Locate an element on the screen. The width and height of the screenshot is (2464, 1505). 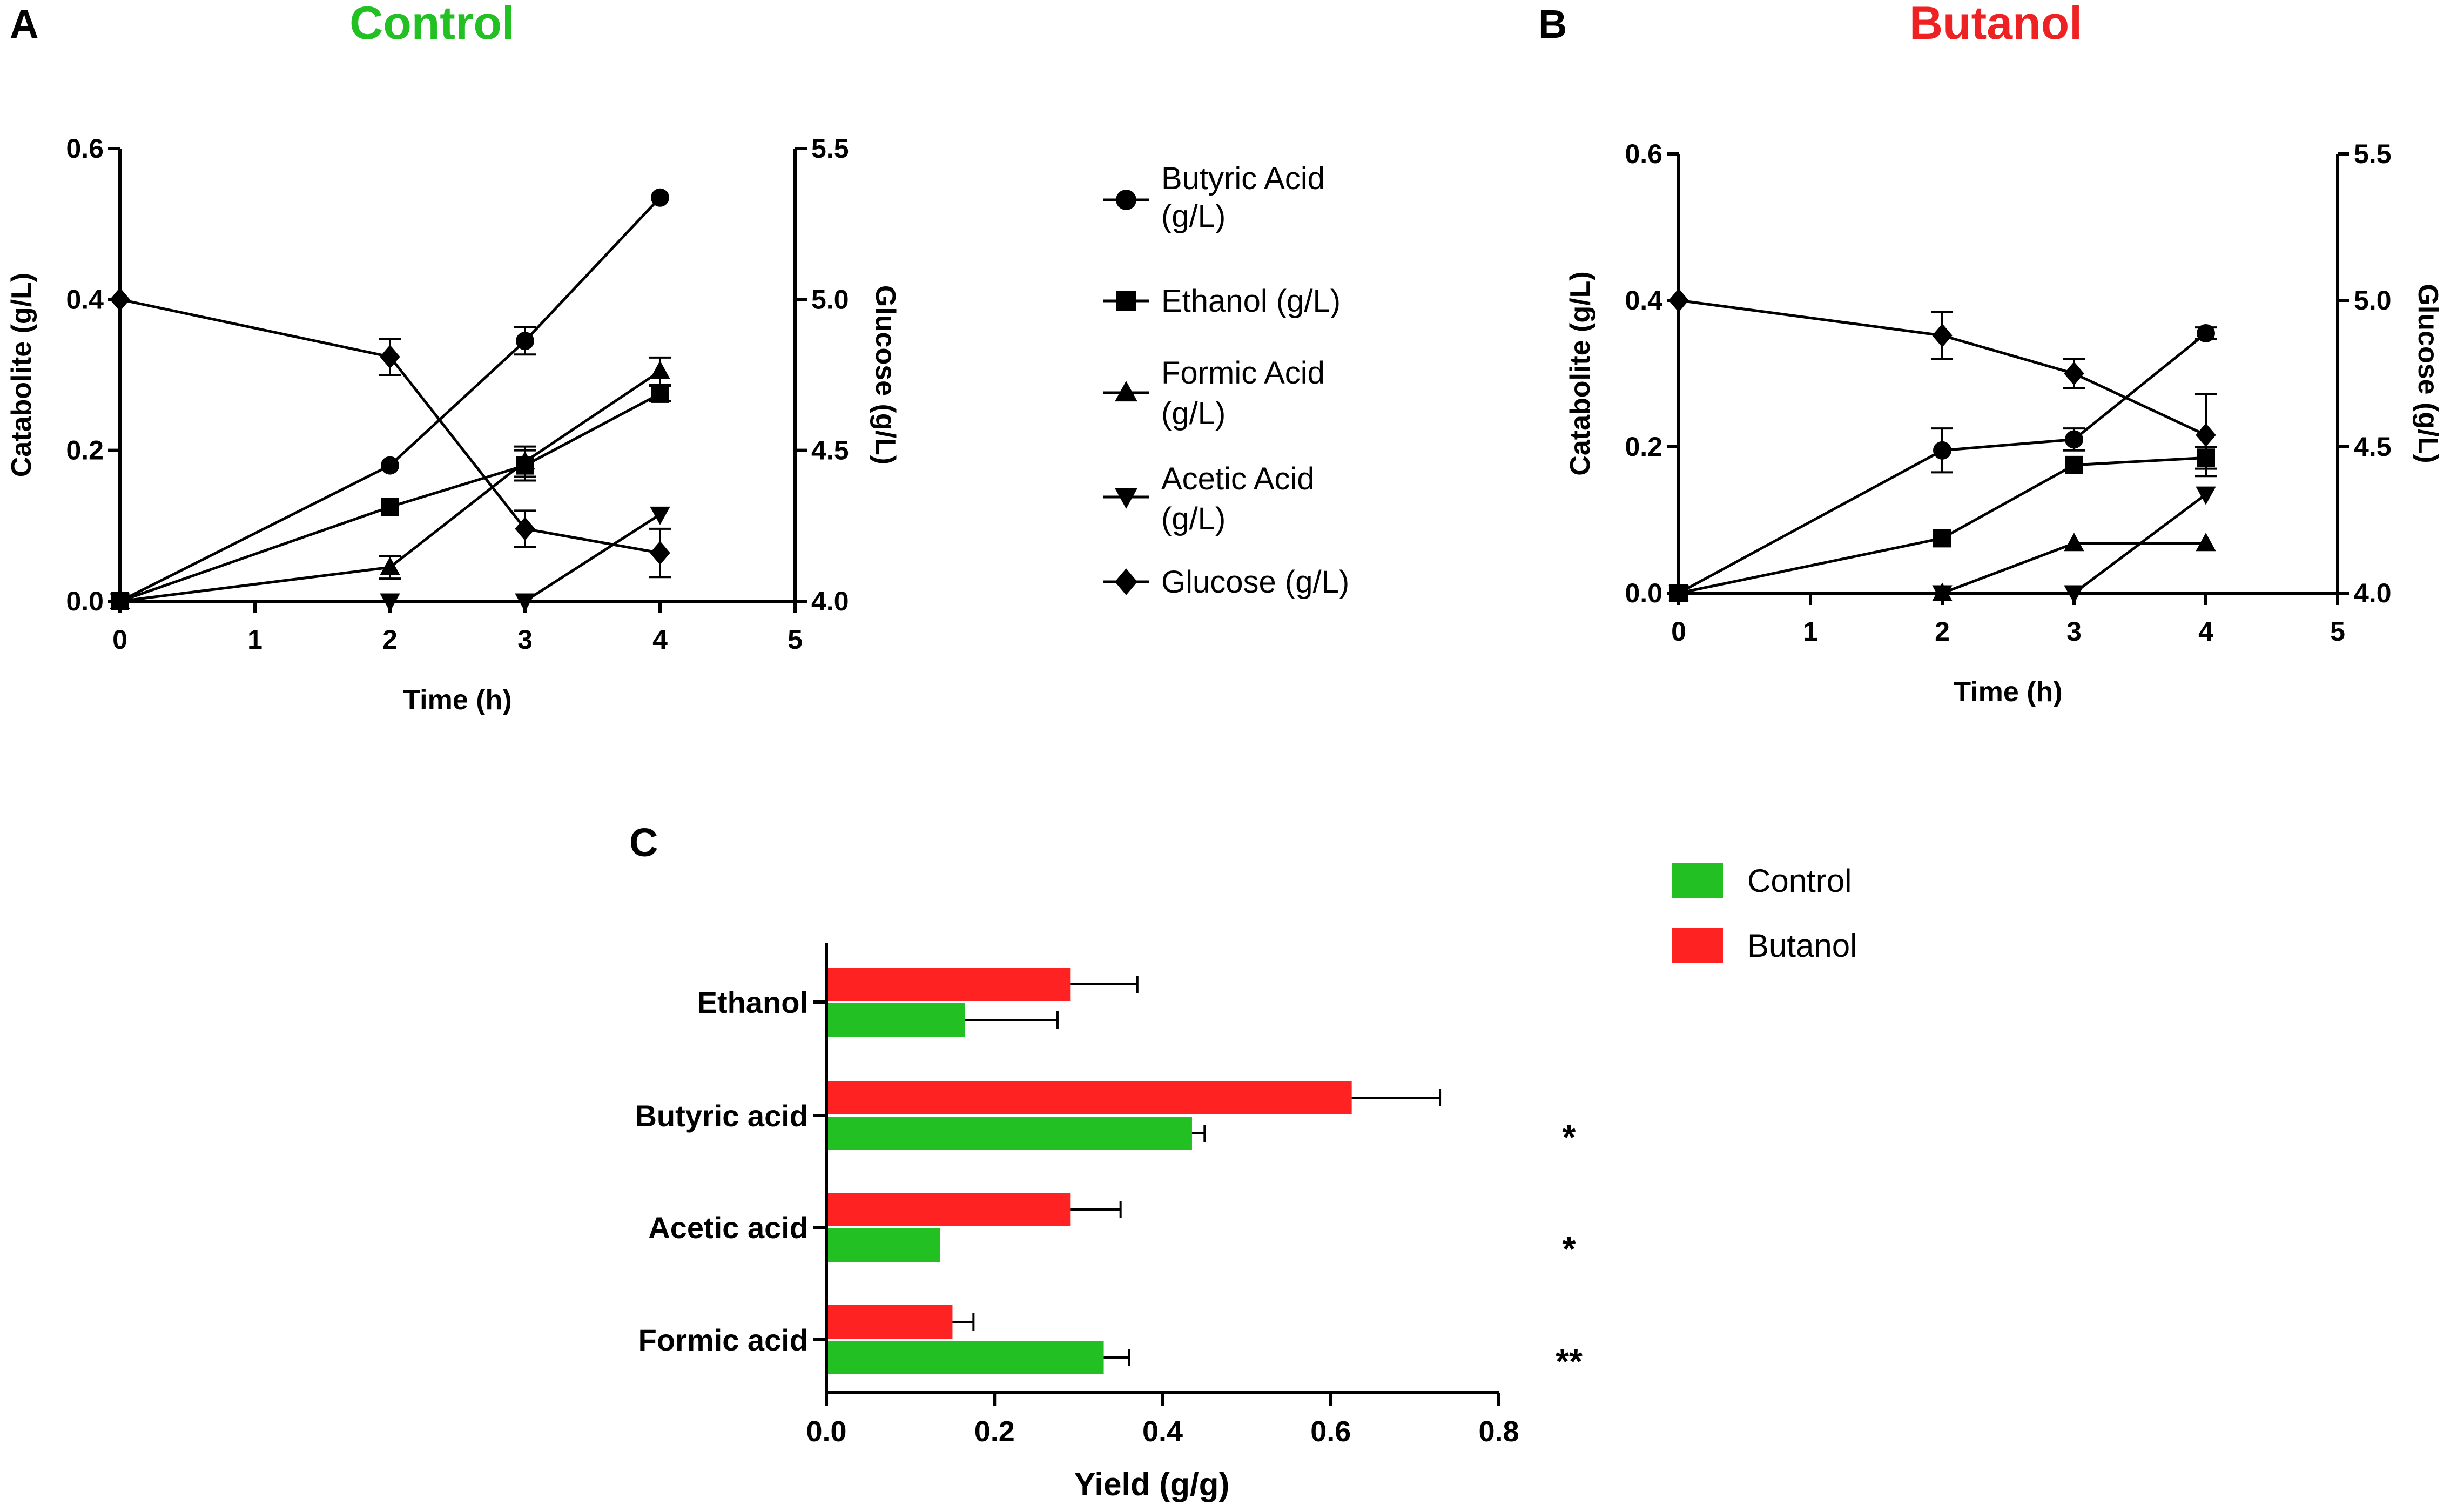
significance-marker: ** is located at coordinates (1569, 1361).